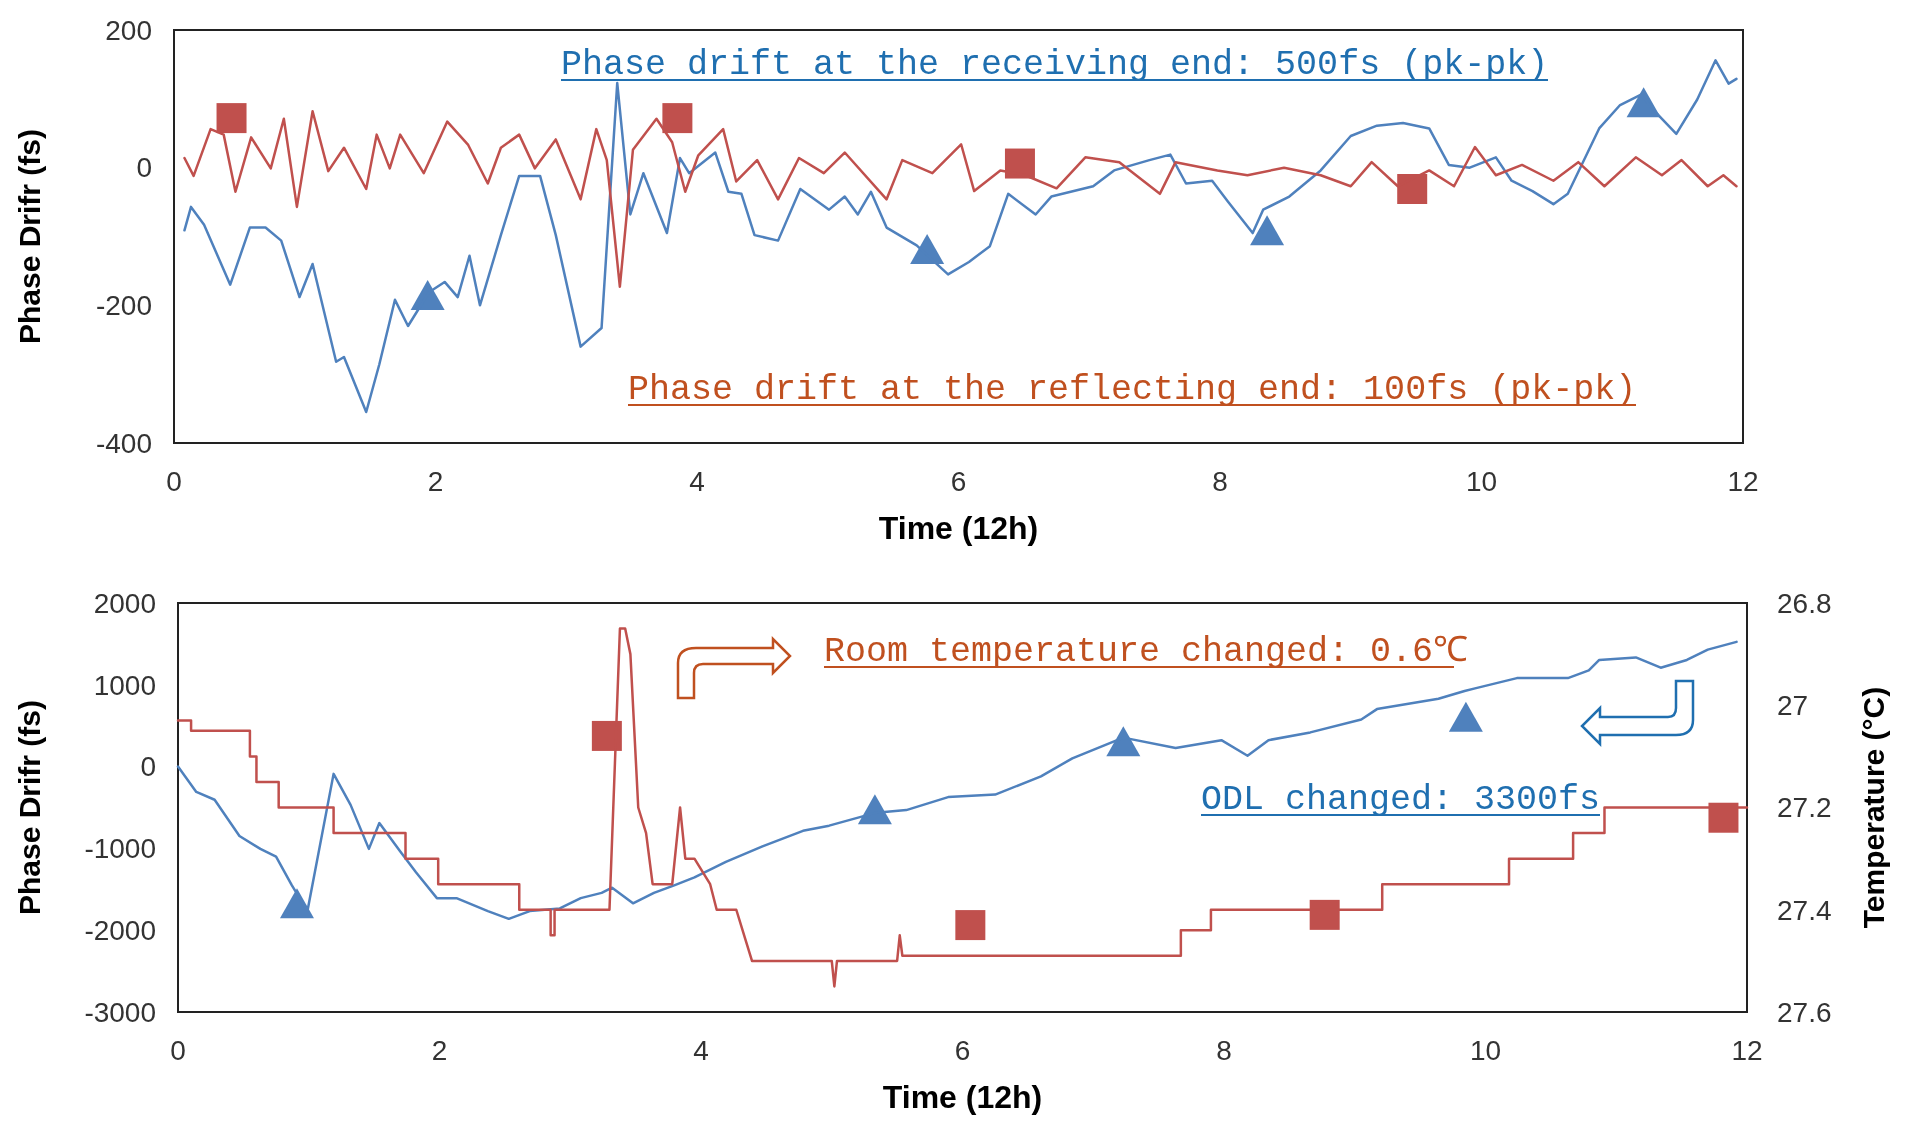 The image size is (1915, 1125). Describe the element at coordinates (1401, 800) in the screenshot. I see `annotation: ODL changed: 3300fs` at that location.